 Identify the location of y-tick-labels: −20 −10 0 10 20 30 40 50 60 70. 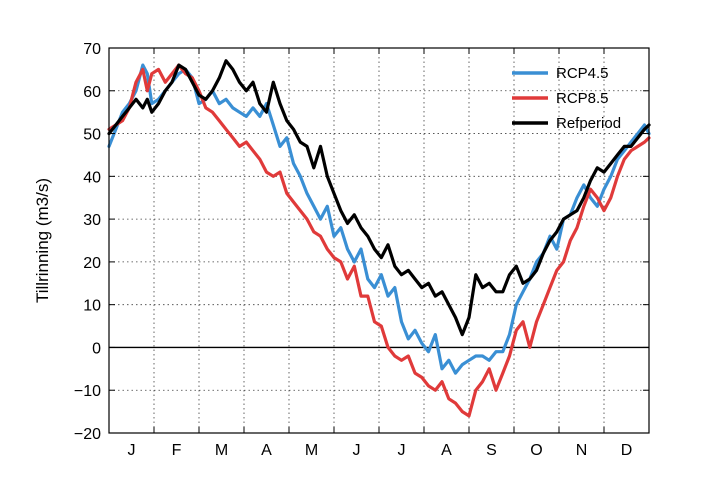
(87, 242).